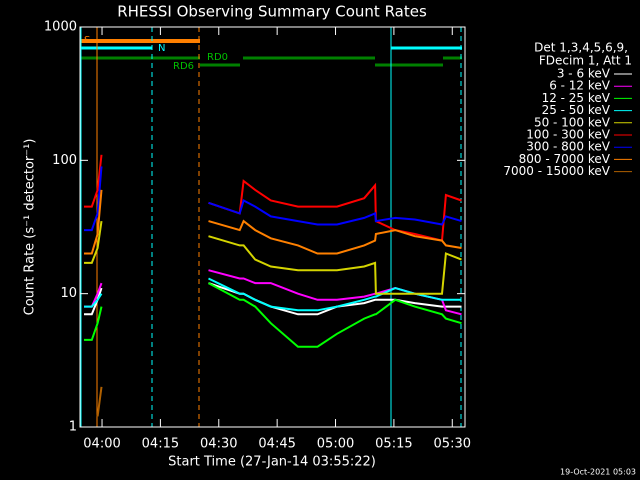 The height and width of the screenshot is (480, 640). What do you see at coordinates (73, 427) in the screenshot?
I see `y-tick-label: 1` at bounding box center [73, 427].